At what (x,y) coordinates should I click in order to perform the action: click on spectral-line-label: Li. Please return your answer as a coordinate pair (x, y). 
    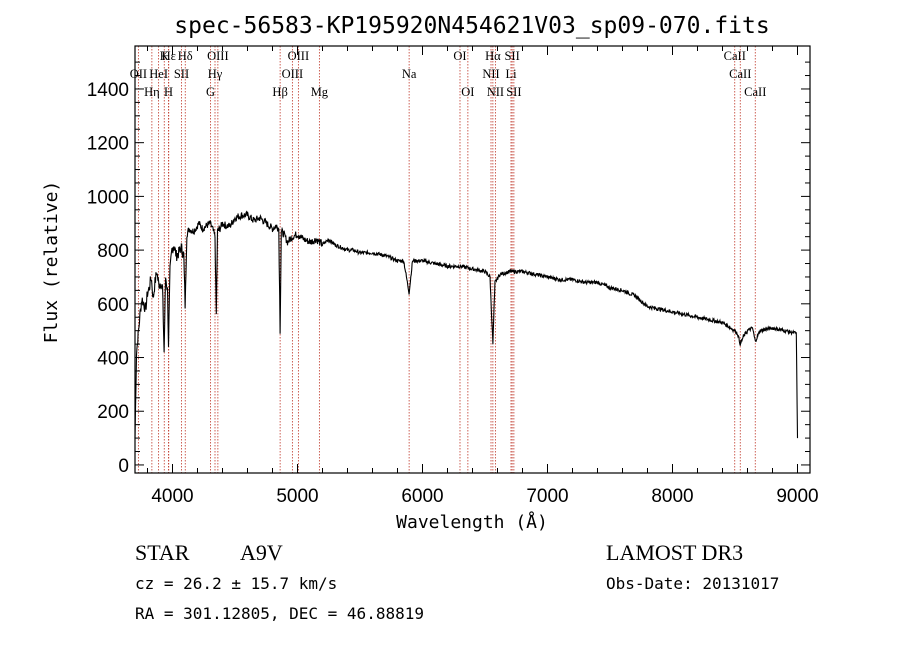
    Looking at the image, I should click on (511, 74).